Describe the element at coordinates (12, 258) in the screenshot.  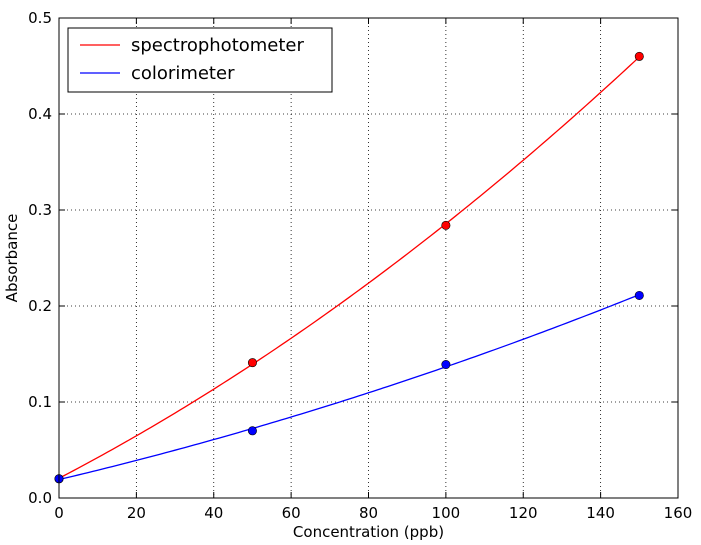
I see `y-axis-label: Absorbance` at that location.